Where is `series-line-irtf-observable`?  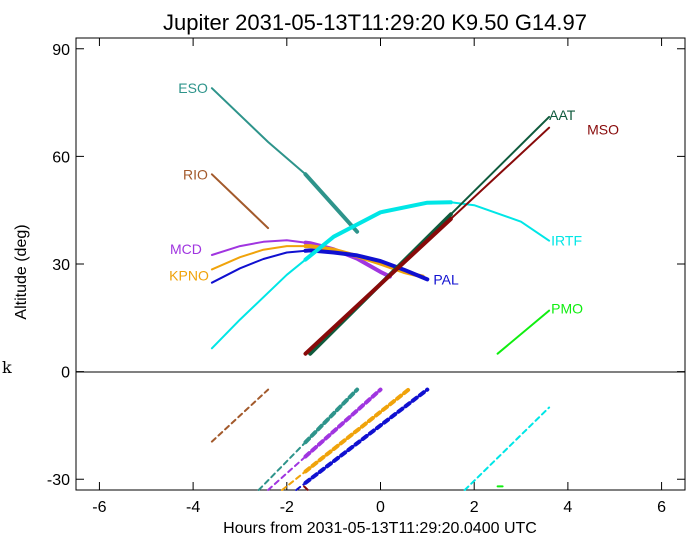 series-line-irtf-observable is located at coordinates (378, 231).